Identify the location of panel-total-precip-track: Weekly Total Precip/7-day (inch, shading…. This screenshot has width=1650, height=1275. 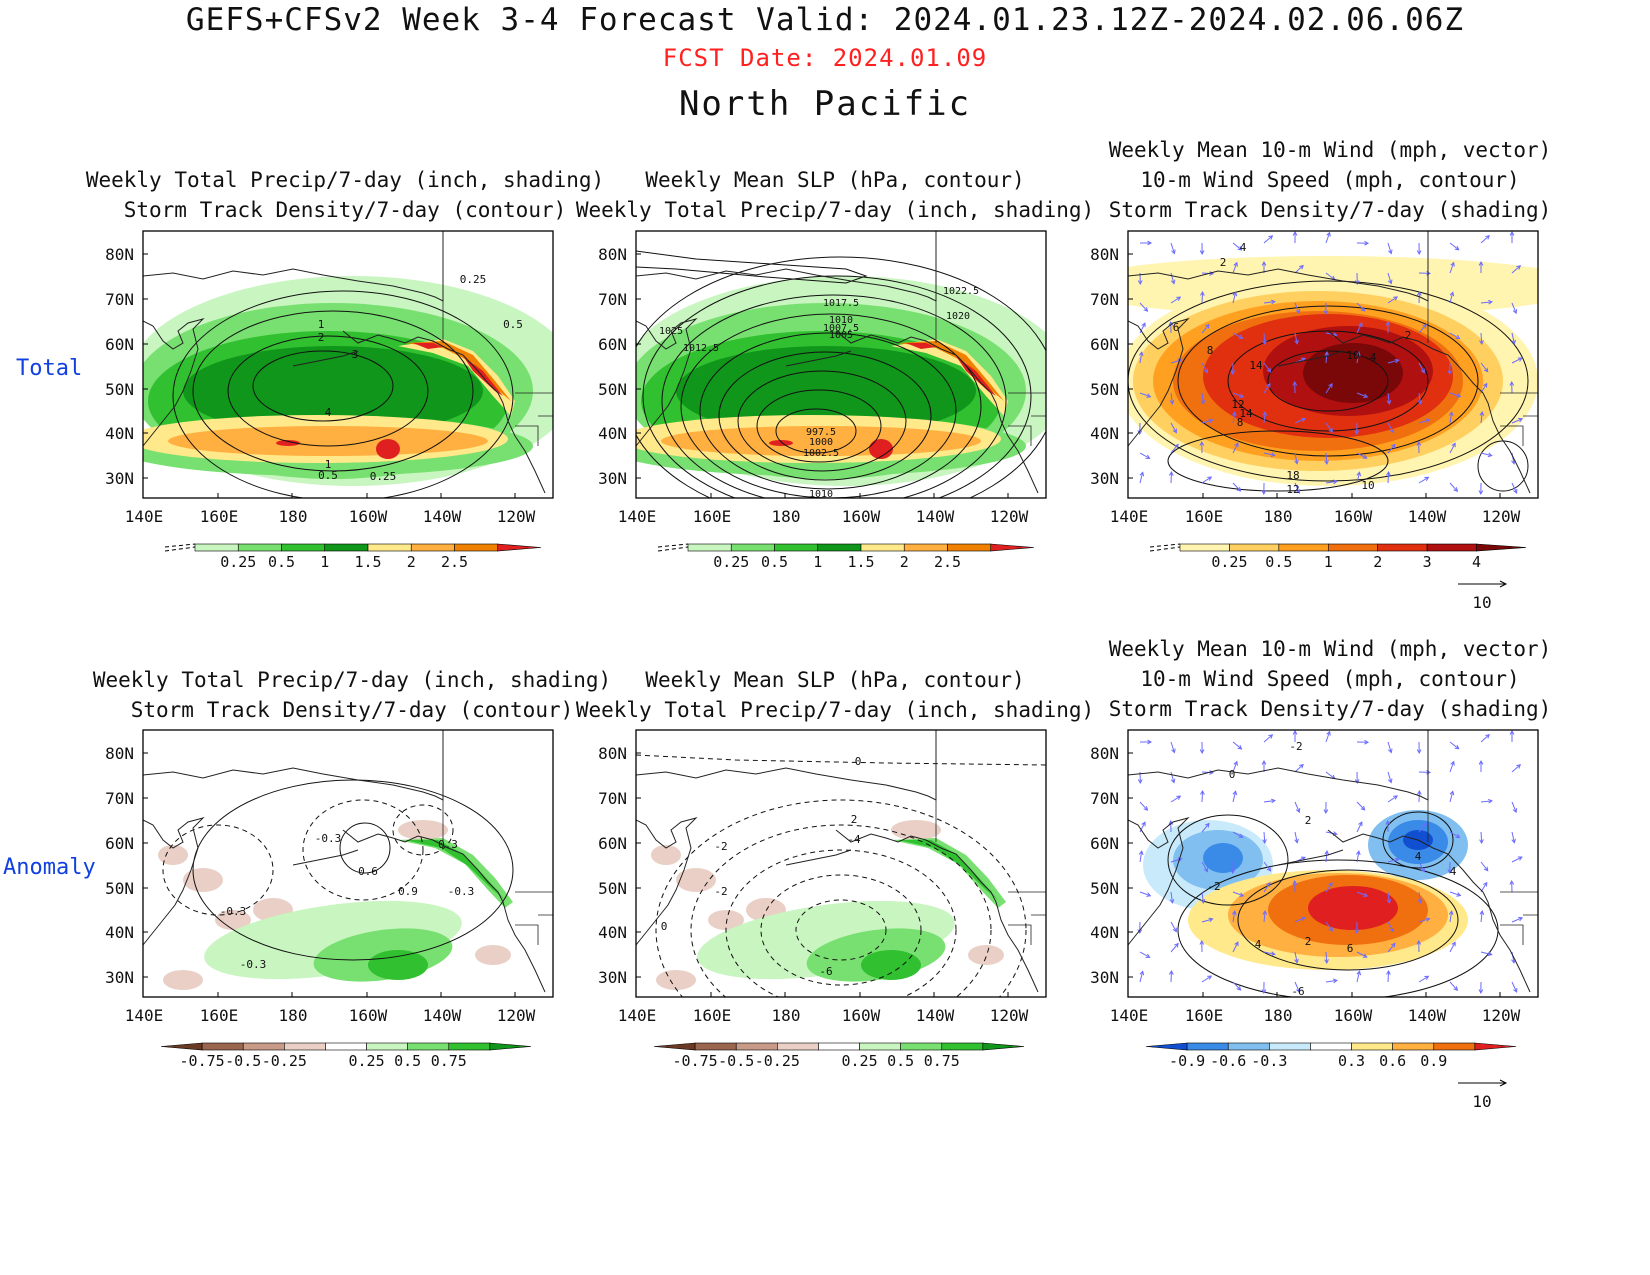
(345, 410).